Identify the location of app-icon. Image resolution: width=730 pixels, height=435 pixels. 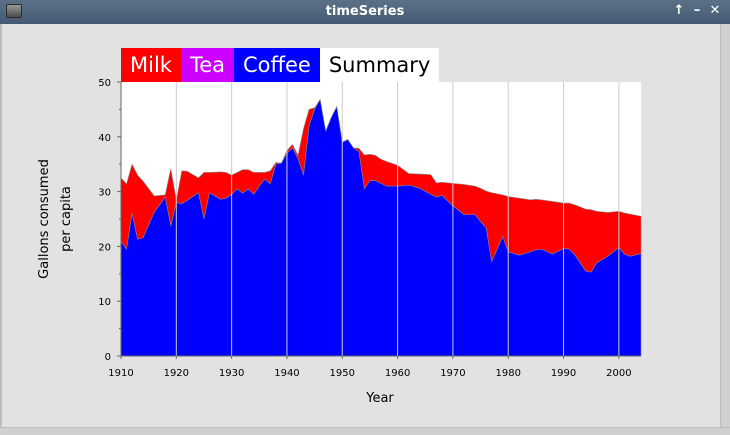
(14, 11).